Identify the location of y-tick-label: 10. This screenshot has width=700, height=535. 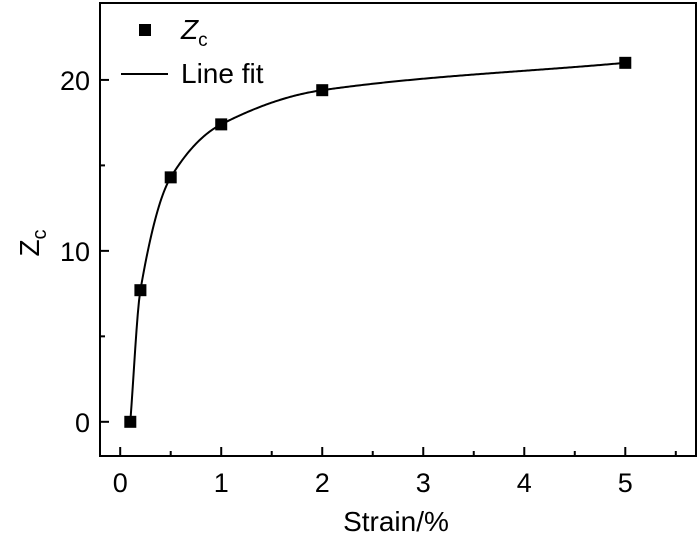
(75, 252).